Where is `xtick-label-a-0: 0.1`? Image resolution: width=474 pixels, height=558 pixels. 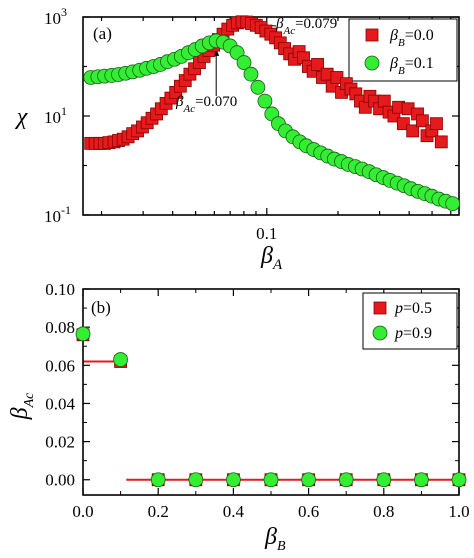 xtick-label-a-0: 0.1 is located at coordinates (266, 233).